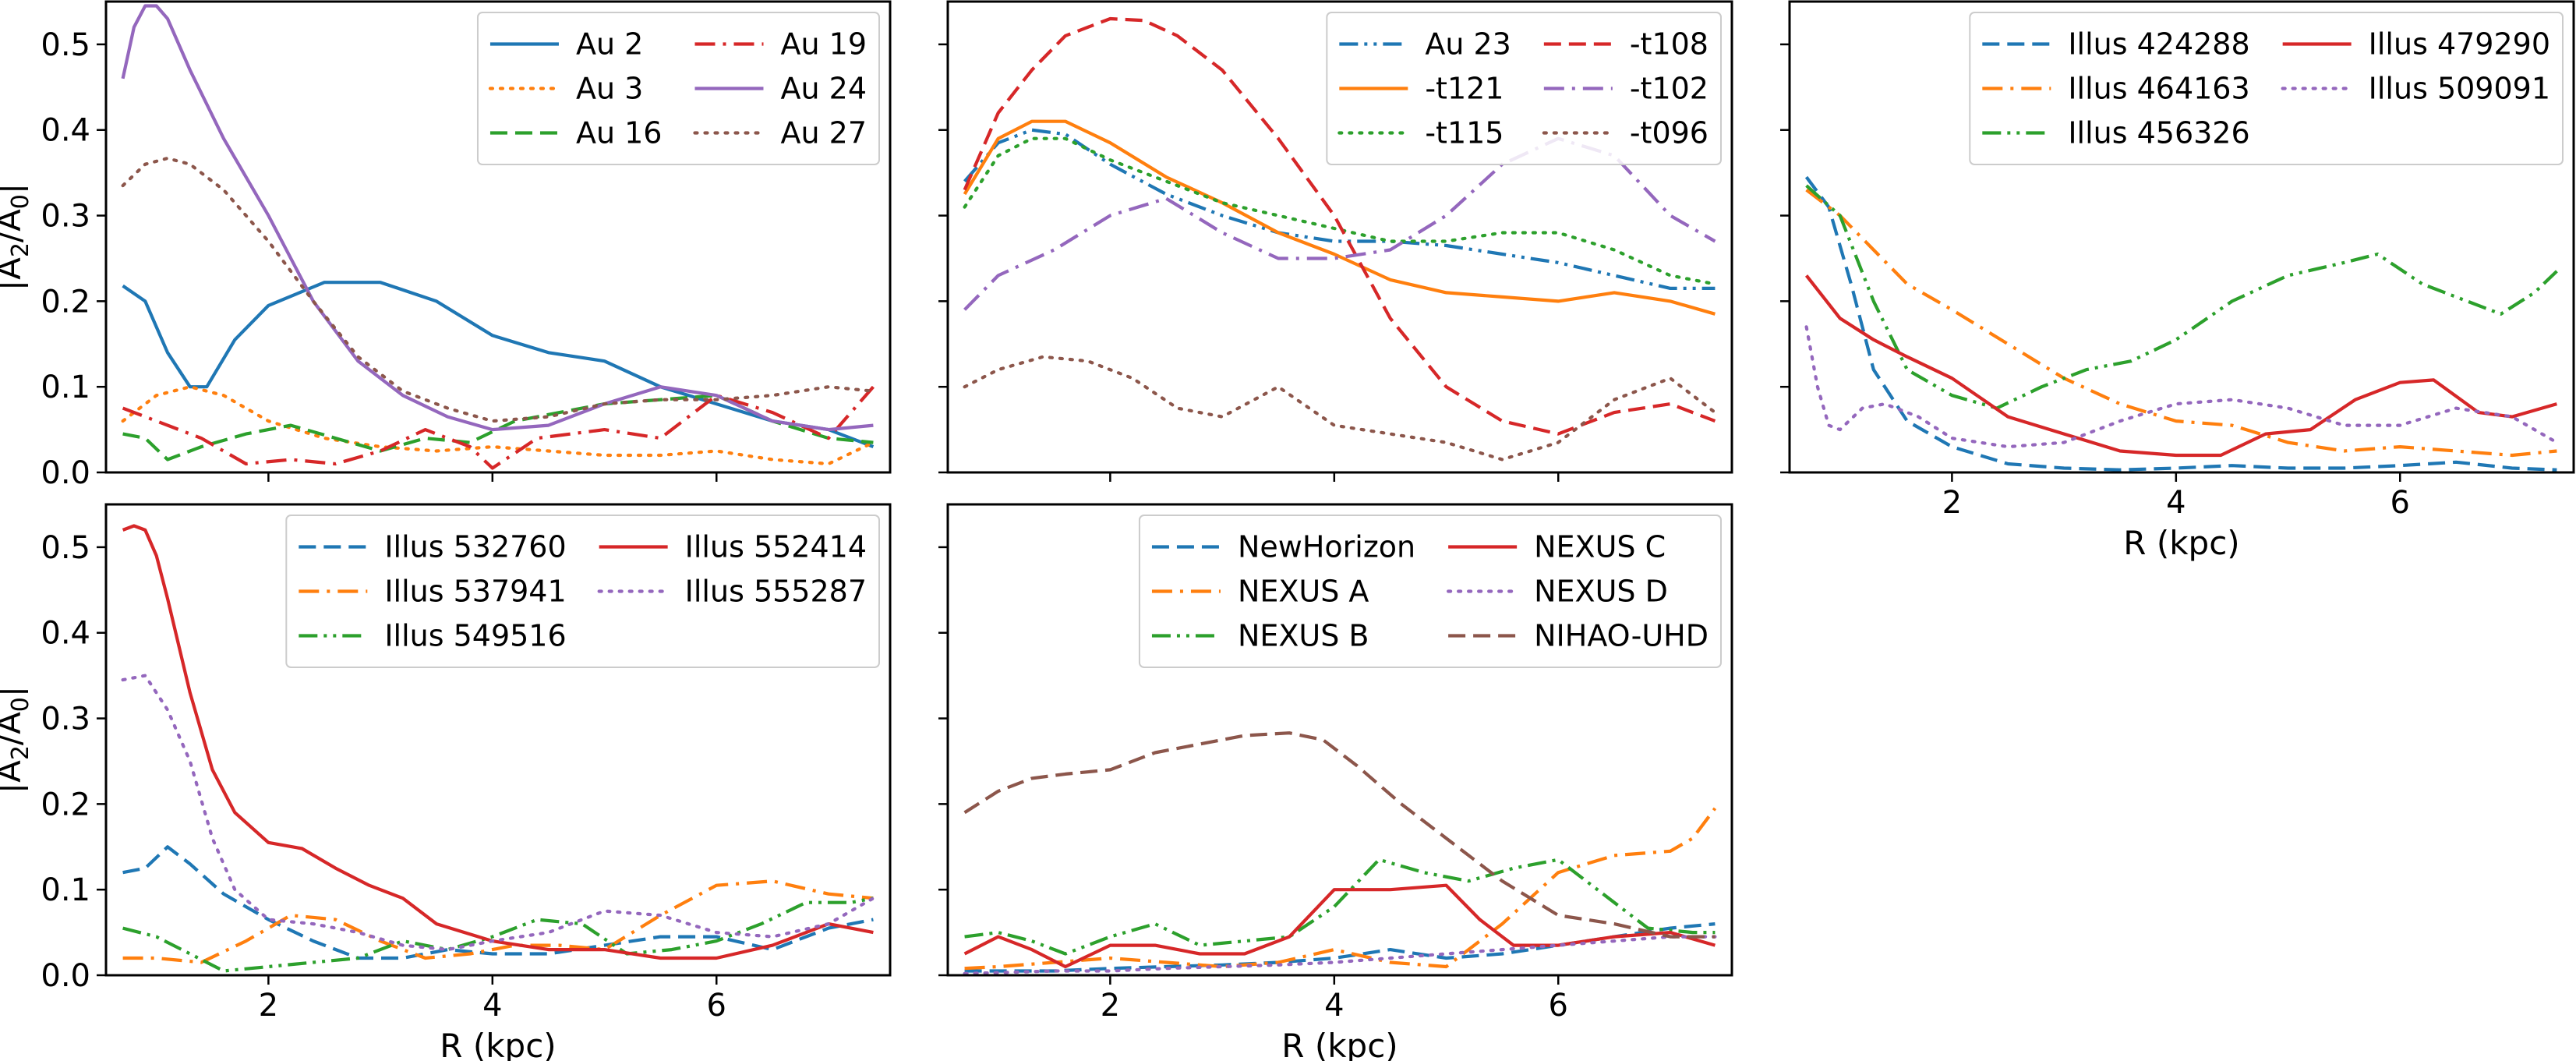 The height and width of the screenshot is (1061, 2576). What do you see at coordinates (1669, 89) in the screenshot?
I see `legend-label-t102: -t102` at bounding box center [1669, 89].